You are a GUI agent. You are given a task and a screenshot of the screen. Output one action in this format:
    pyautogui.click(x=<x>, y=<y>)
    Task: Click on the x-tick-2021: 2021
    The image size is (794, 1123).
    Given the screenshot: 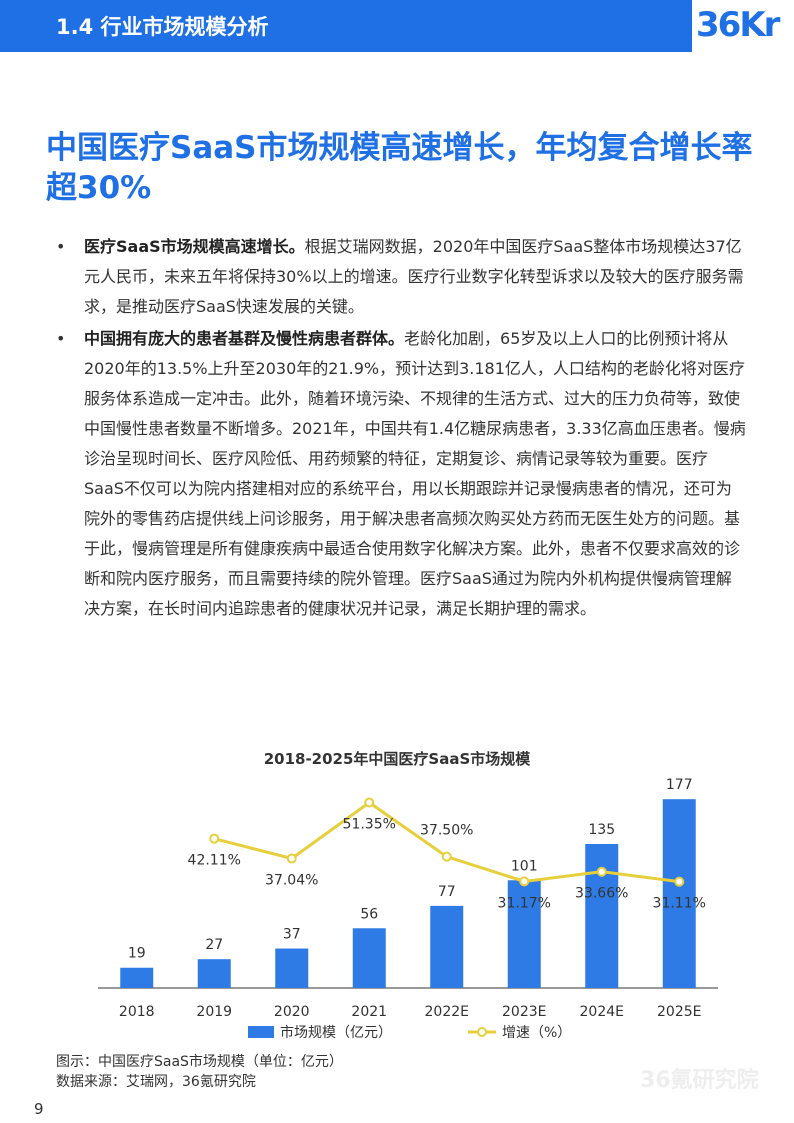 What is the action you would take?
    pyautogui.click(x=369, y=1012)
    